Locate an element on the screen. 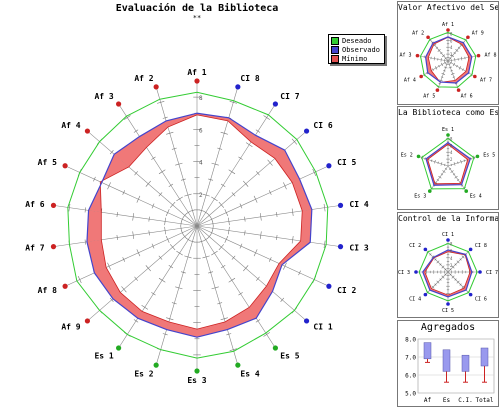 This screenshot has height=412, width=500. panel-title-agregados: Agregados is located at coordinates (448, 327).